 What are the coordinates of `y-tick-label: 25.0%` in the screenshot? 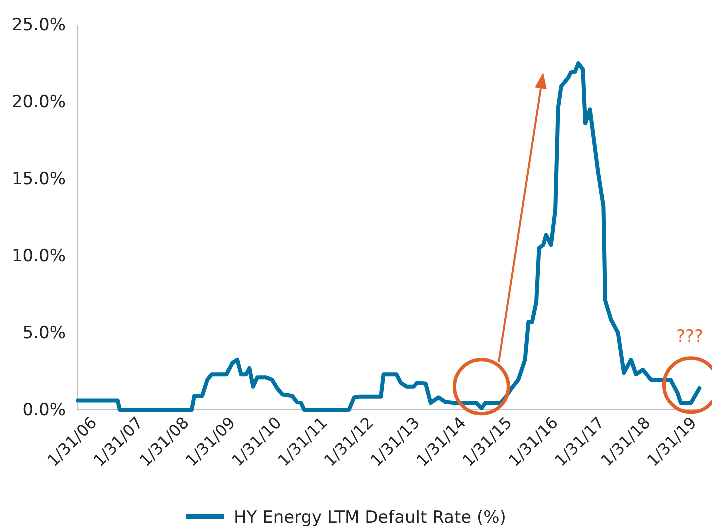 It's located at (39, 25).